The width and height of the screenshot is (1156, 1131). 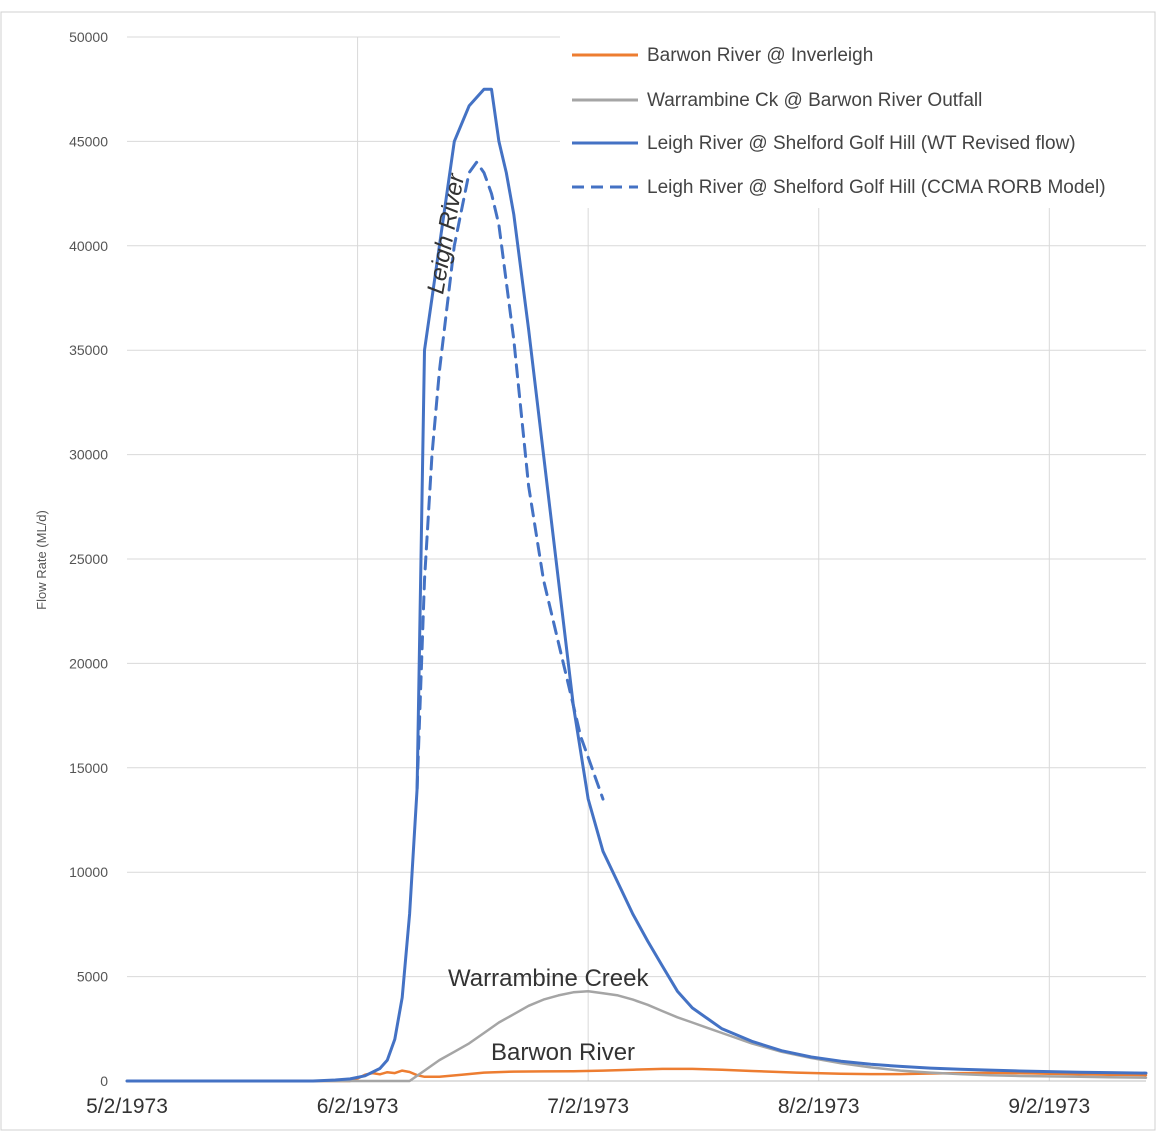 What do you see at coordinates (814, 100) in the screenshot?
I see `legend-label-warrambine: Warrambine Ck @ Barwon River Outfall` at bounding box center [814, 100].